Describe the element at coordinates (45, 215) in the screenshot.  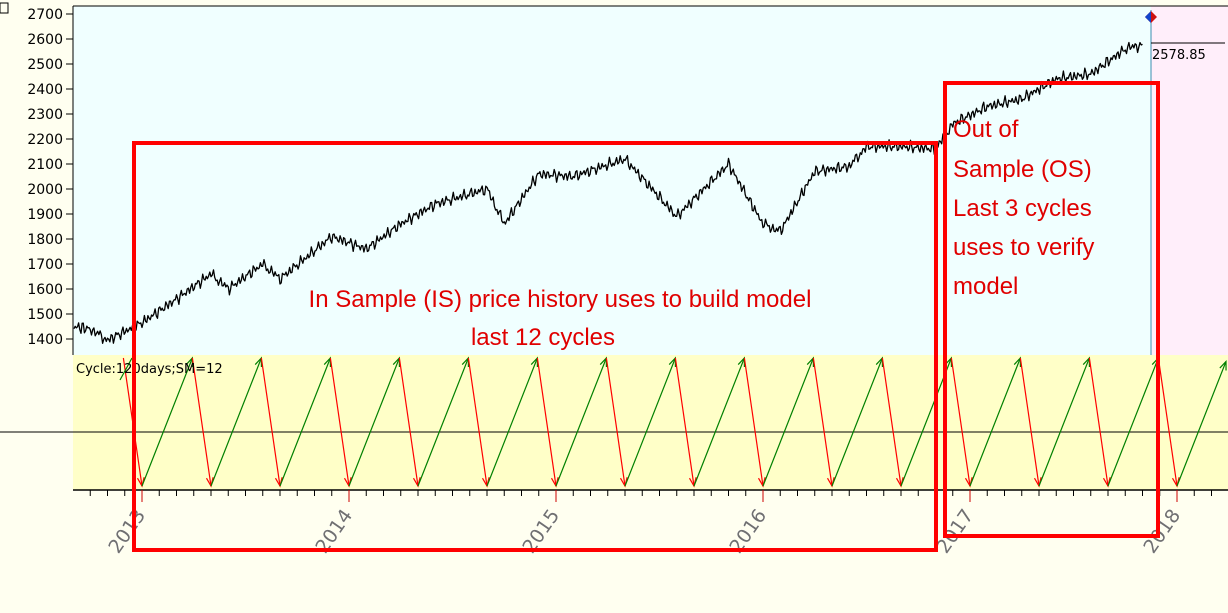
I see `y-tick-label: 1900` at that location.